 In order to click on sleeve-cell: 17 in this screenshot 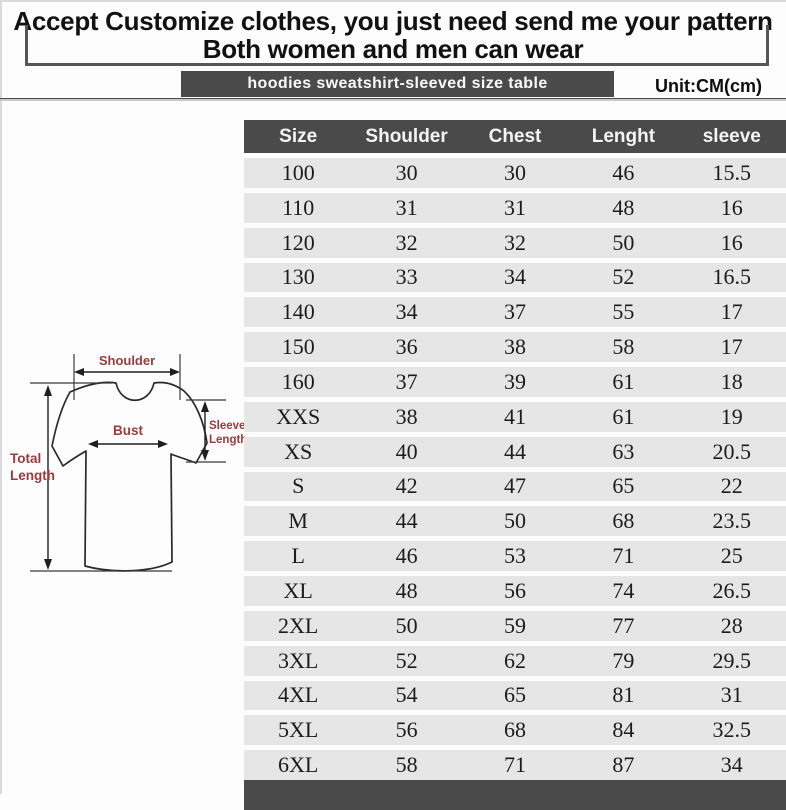, I will do `click(731, 347)`.